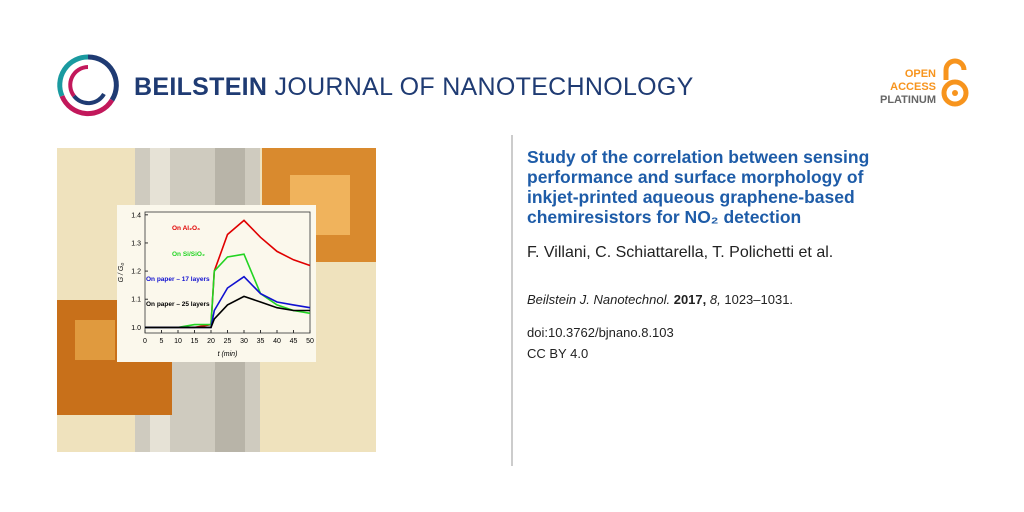  I want to click on title-line: inkjet-printed aqueous graphene-based, so click(691, 197).